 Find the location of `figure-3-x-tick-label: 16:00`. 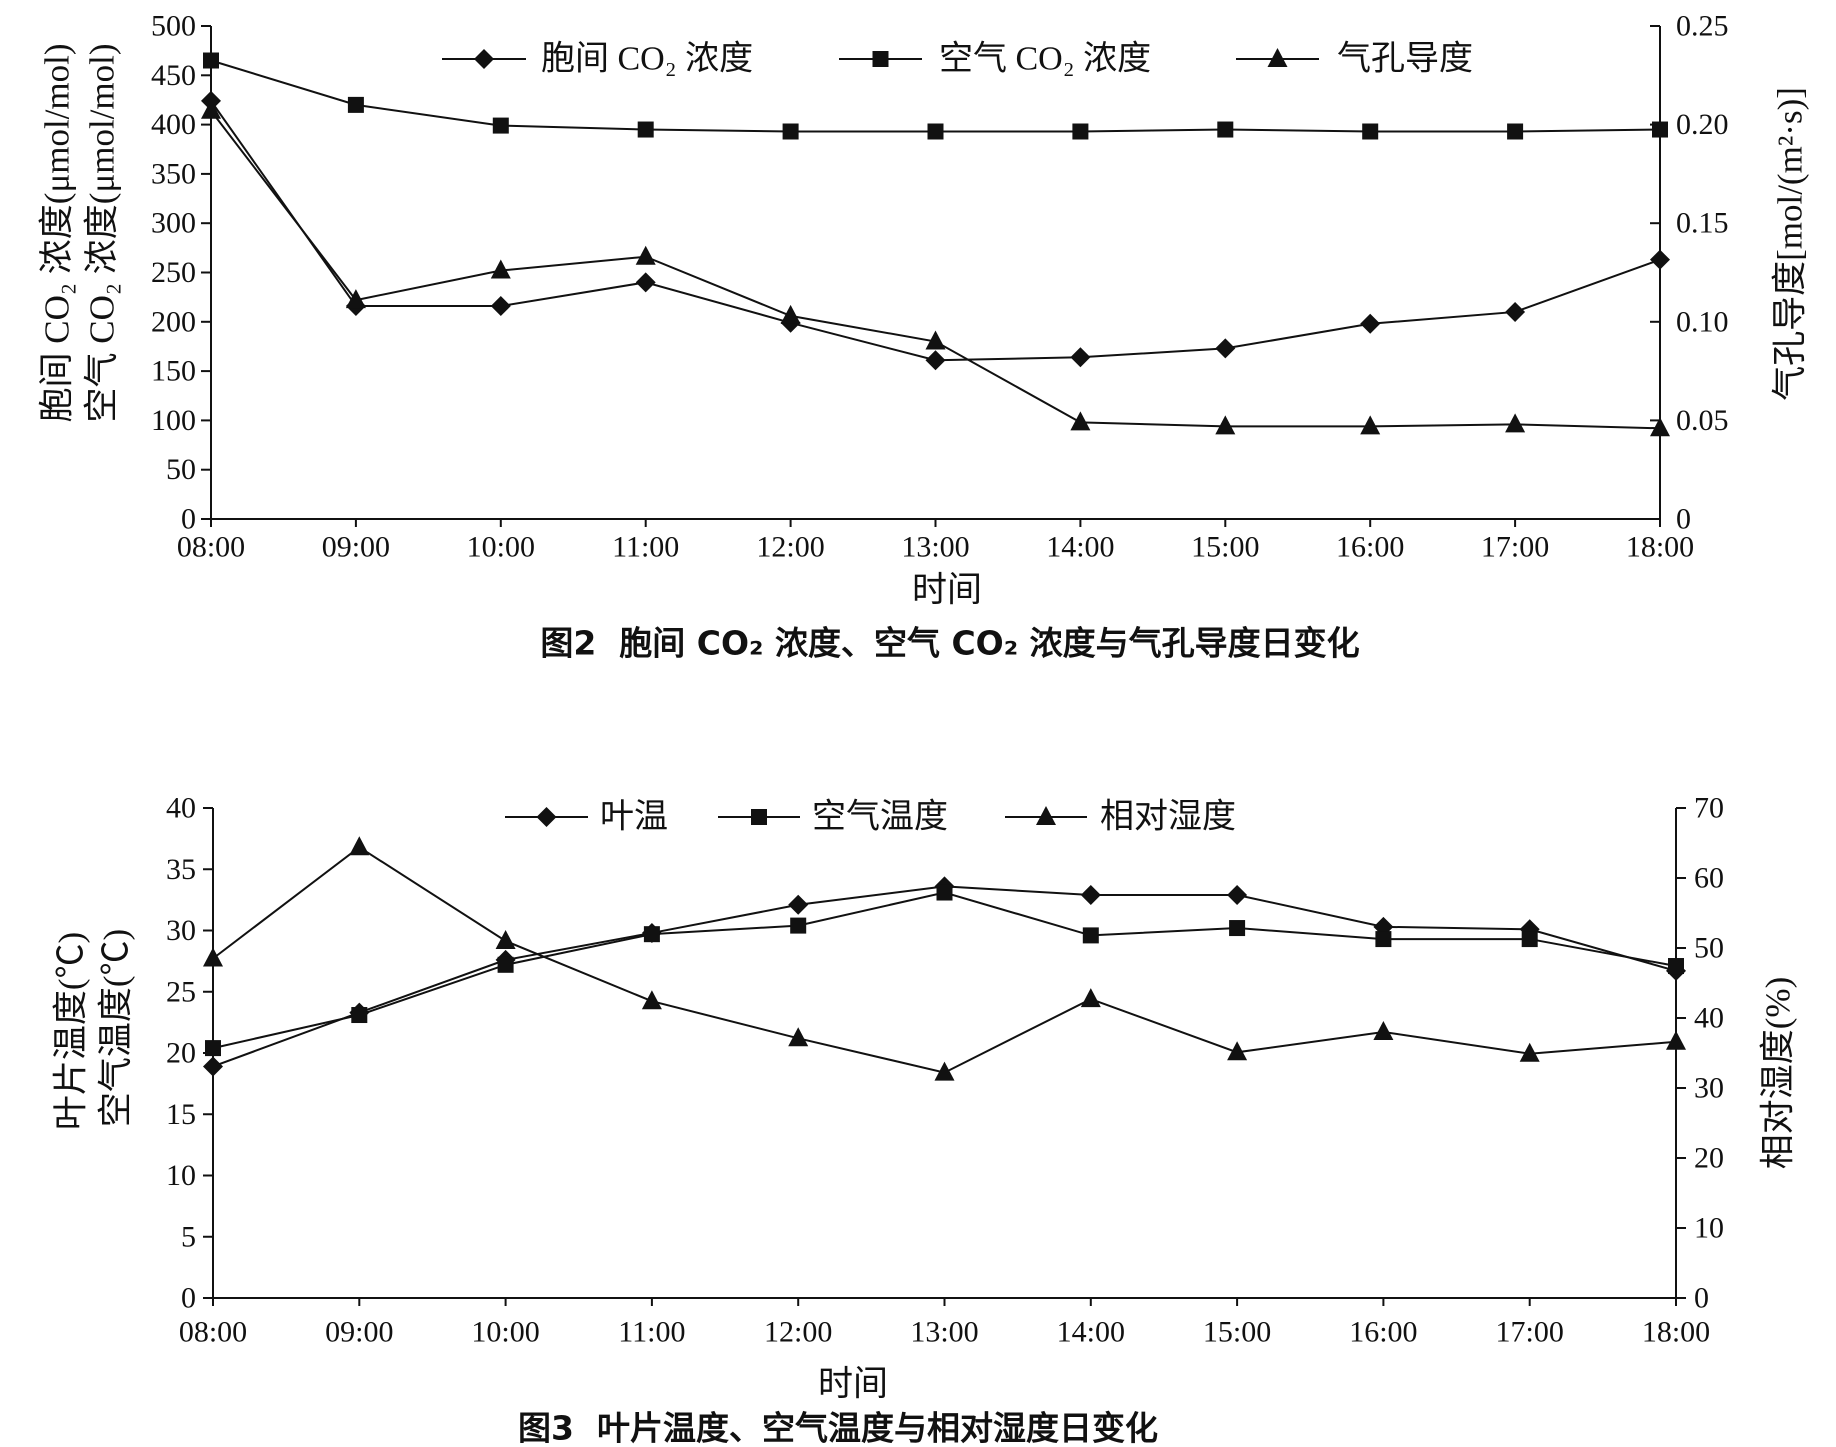

figure-3-x-tick-label: 16:00 is located at coordinates (1383, 1332).